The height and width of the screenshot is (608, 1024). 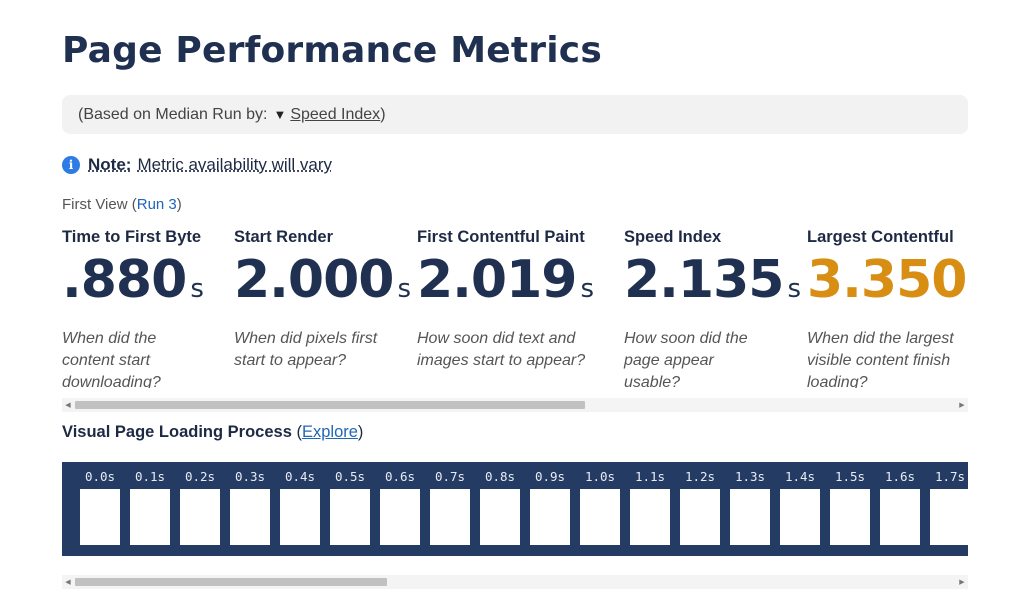 I want to click on frame-time: 0.8s, so click(x=500, y=476).